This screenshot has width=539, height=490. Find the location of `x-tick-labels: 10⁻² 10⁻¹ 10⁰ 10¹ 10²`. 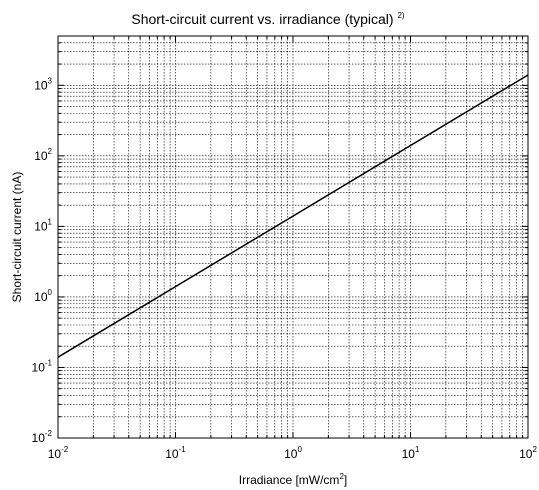

x-tick-labels: 10⁻² 10⁻¹ 10⁰ 10¹ 10² is located at coordinates (293, 453).